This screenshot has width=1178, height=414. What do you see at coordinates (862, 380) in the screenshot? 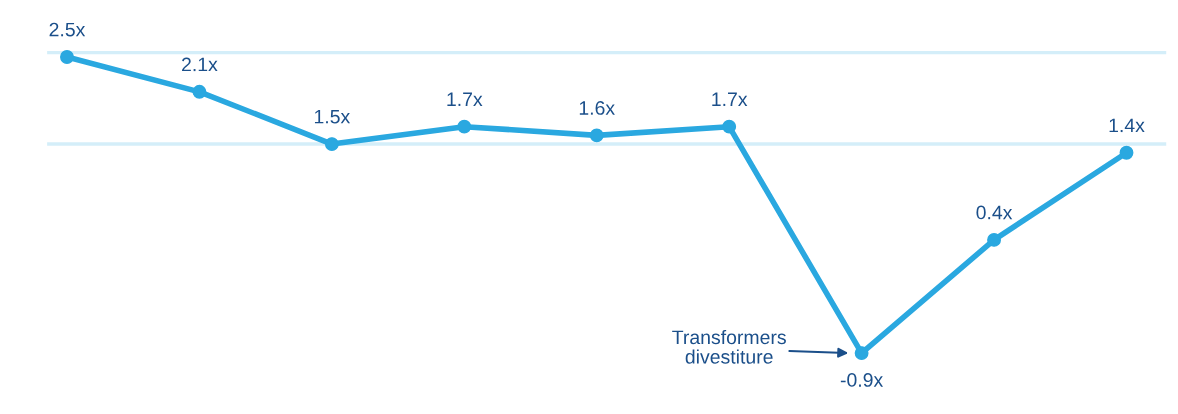
I see `data-label: -0.9x` at bounding box center [862, 380].